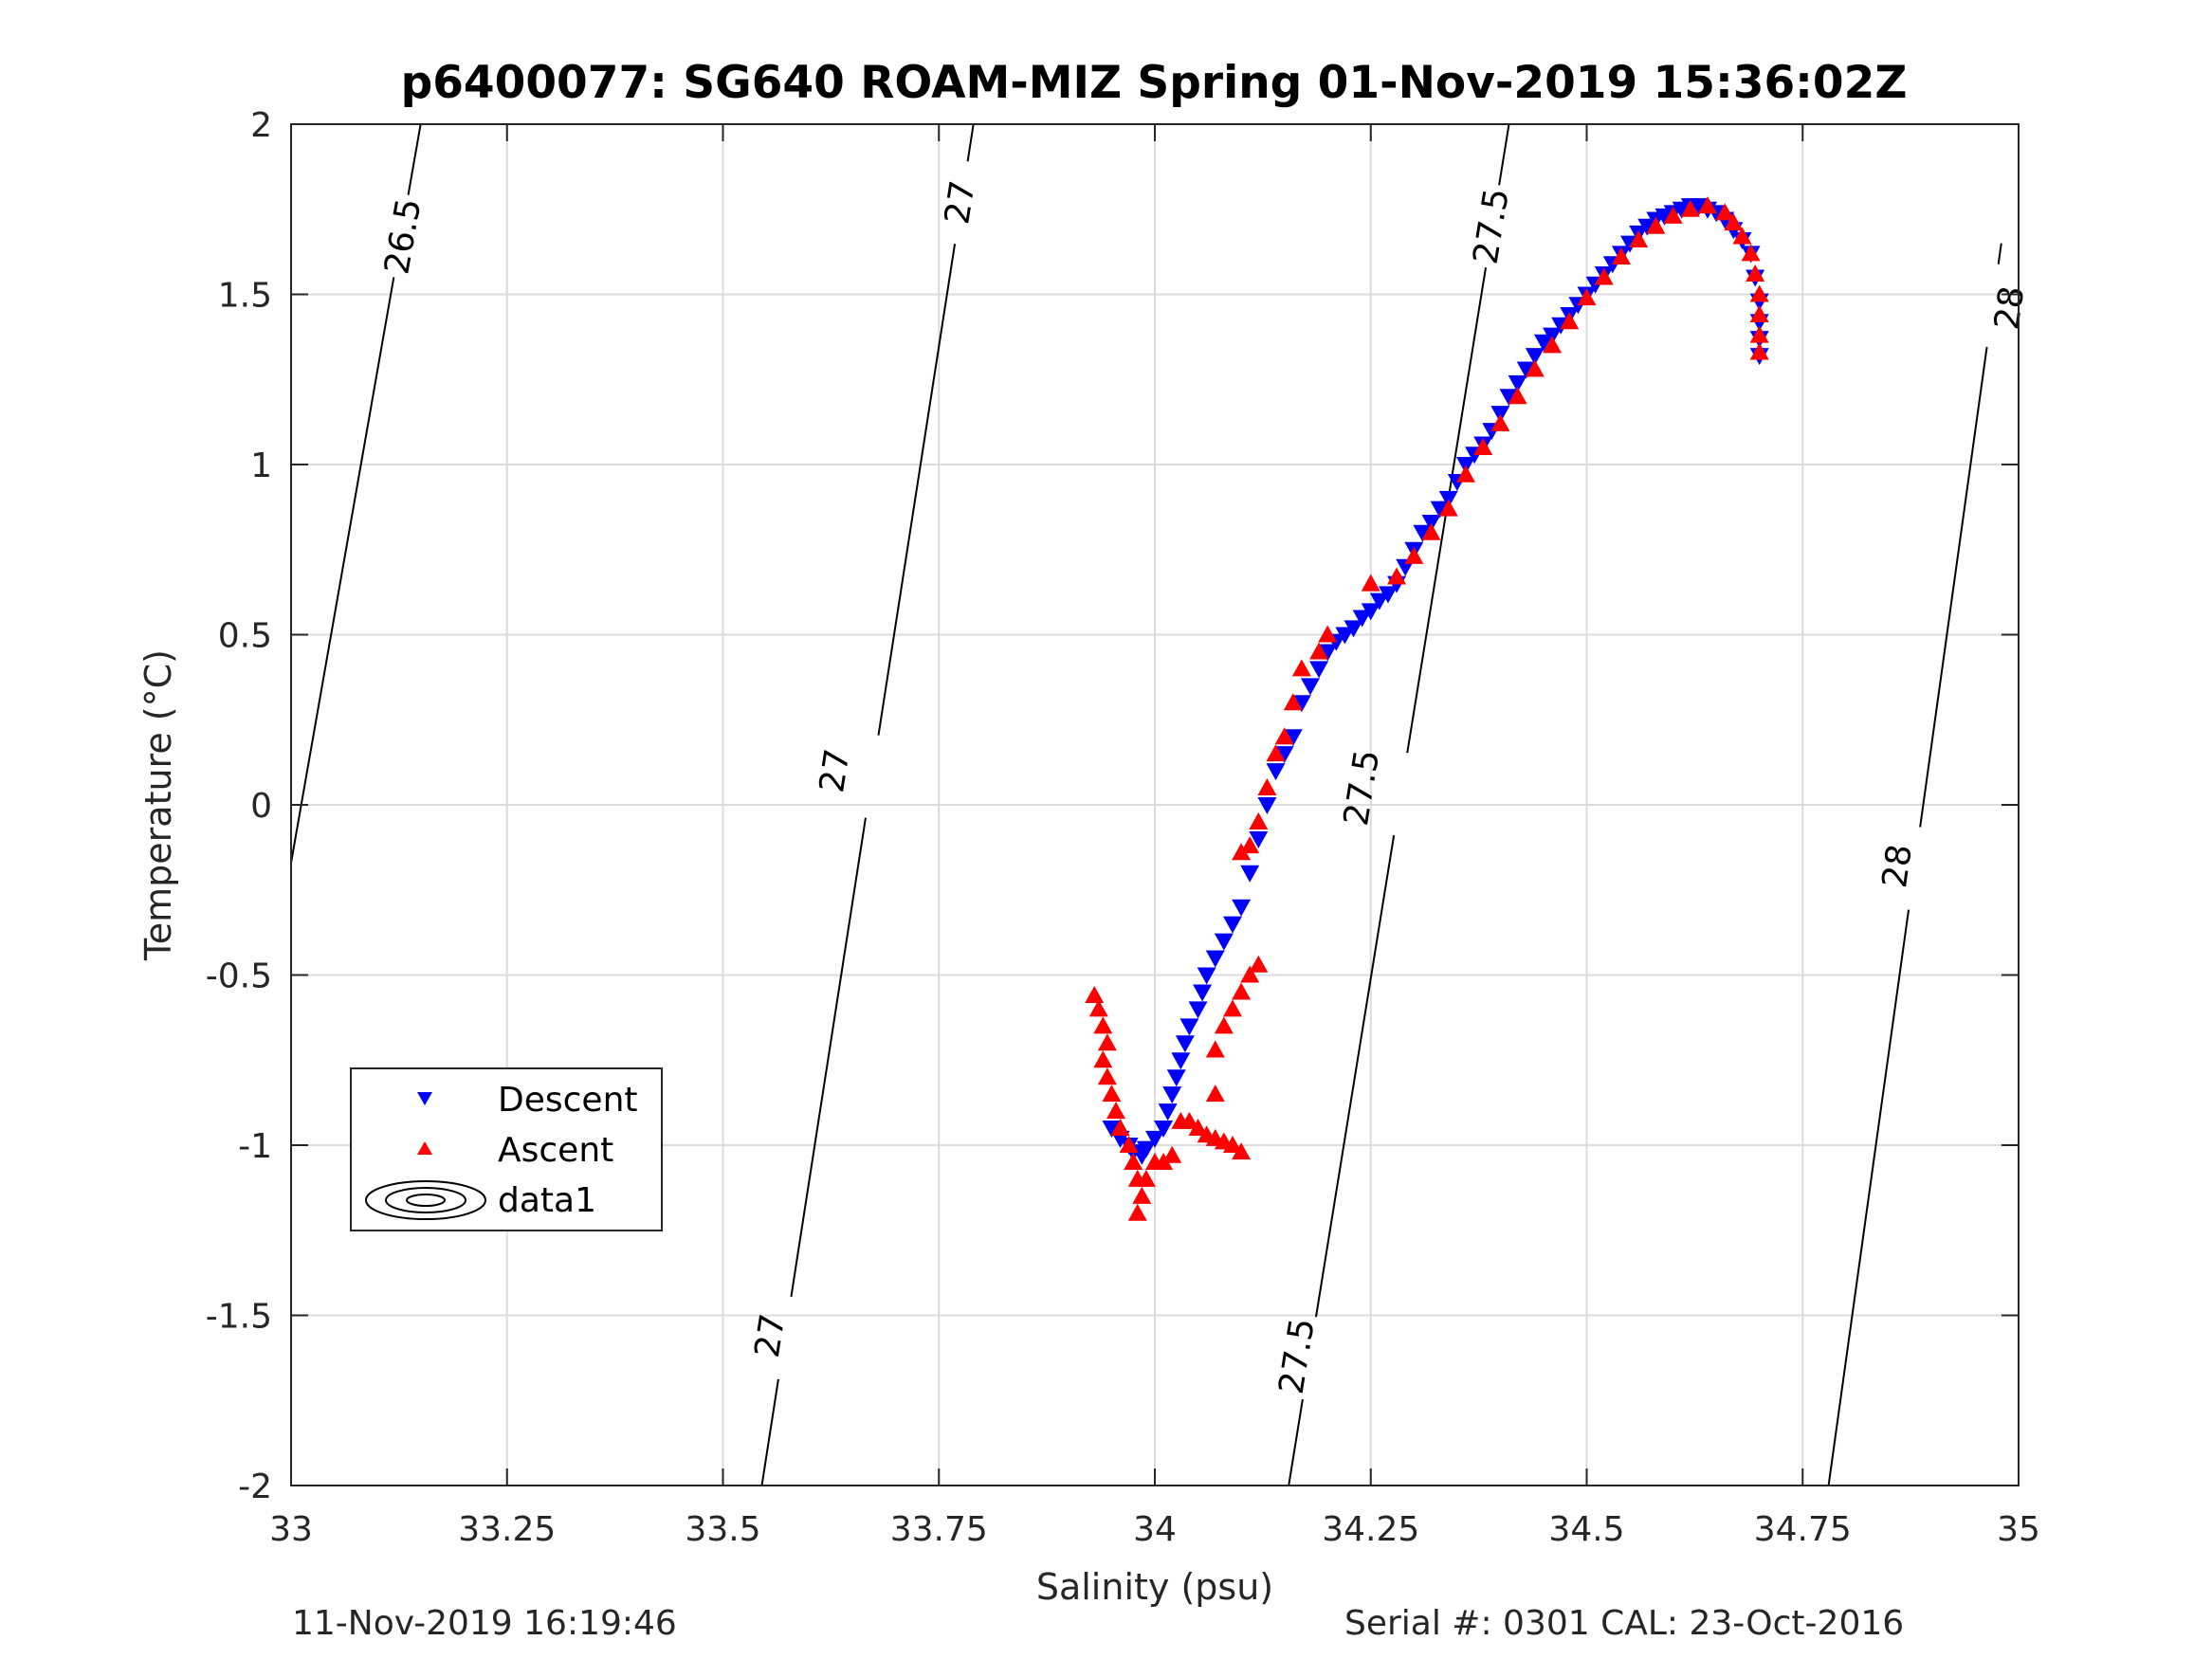  I want to click on legend-descent-marker, so click(424, 1098).